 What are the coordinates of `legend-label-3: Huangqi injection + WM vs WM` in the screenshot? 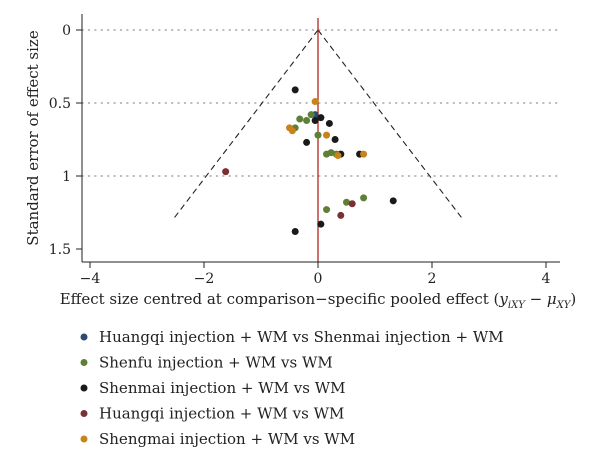 It's located at (221, 414).